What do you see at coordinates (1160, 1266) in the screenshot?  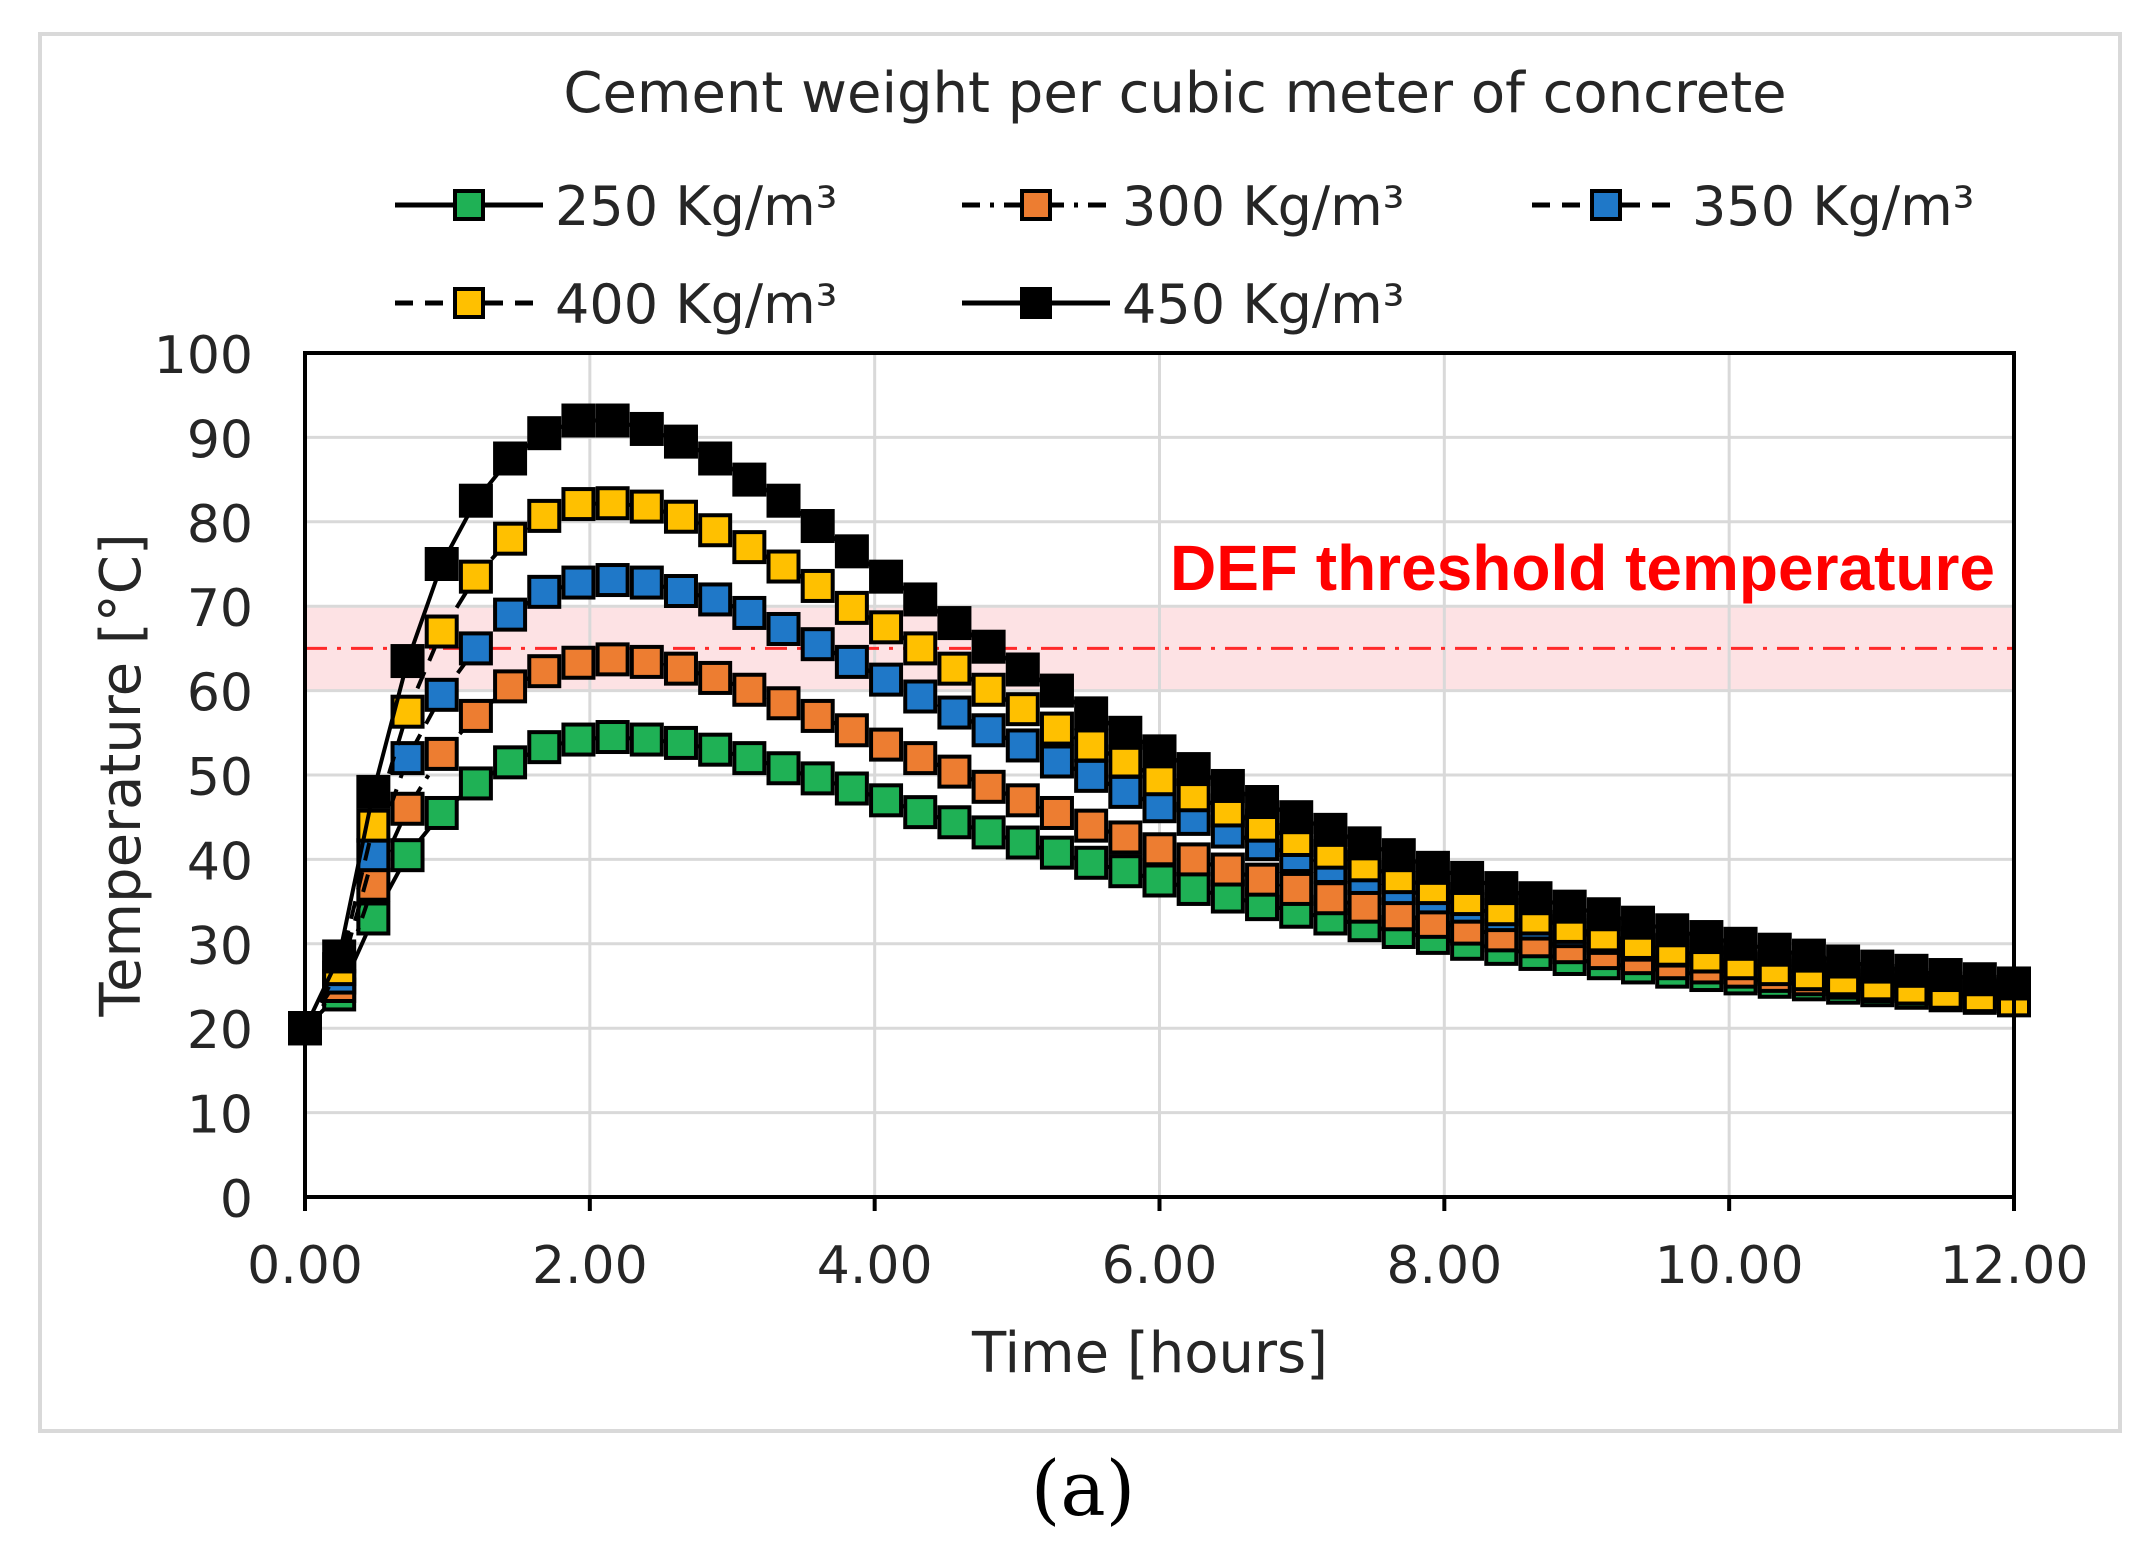 I see `x-tick-label: 6.00` at bounding box center [1160, 1266].